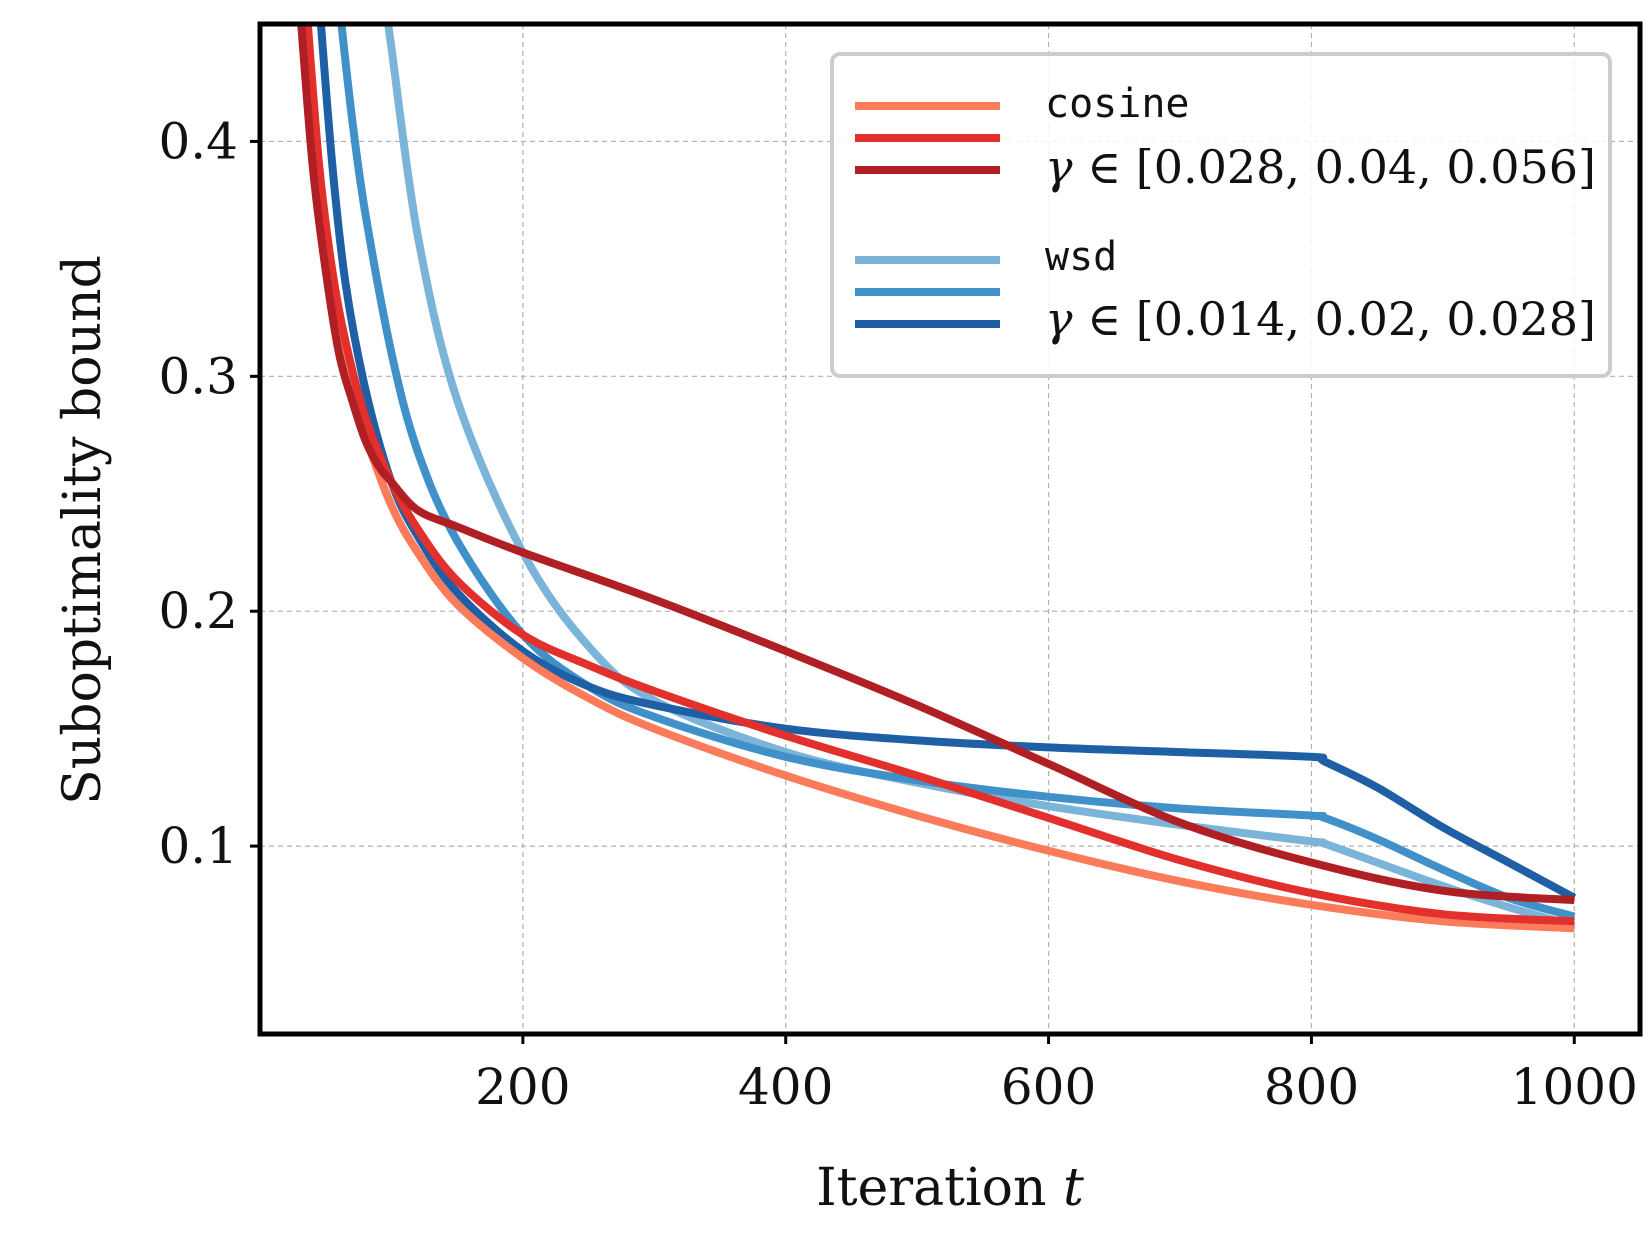 This screenshot has height=1233, width=1644. What do you see at coordinates (950, 1188) in the screenshot?
I see `x-axis-label: Iteration t` at bounding box center [950, 1188].